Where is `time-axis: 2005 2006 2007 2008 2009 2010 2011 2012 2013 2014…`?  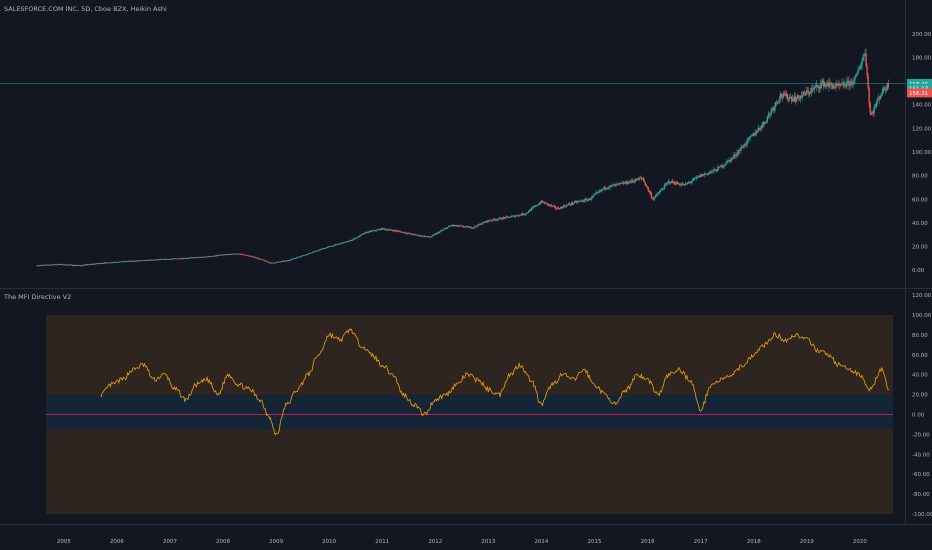
time-axis: 2005 2006 2007 2008 2009 2010 2011 2012 2013 2014… is located at coordinates (466, 535).